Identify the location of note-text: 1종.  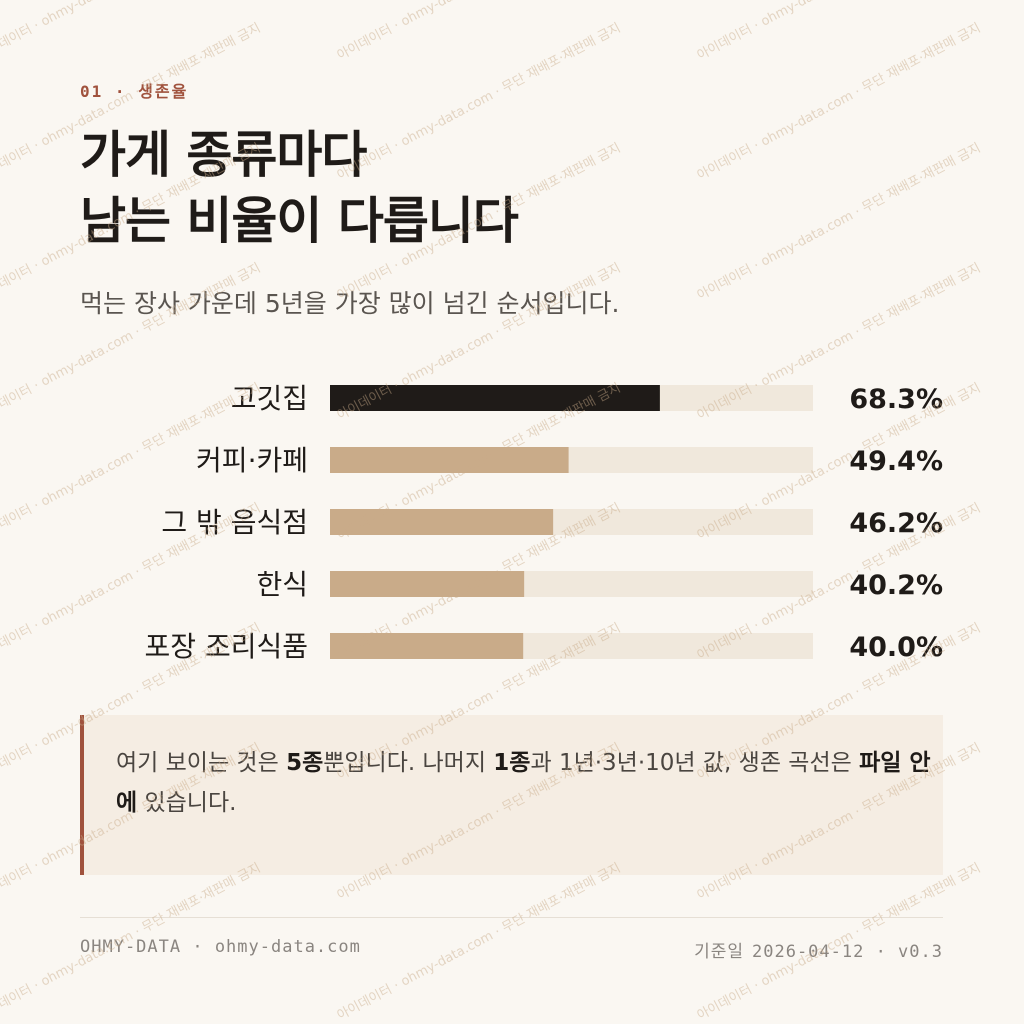
(512, 763).